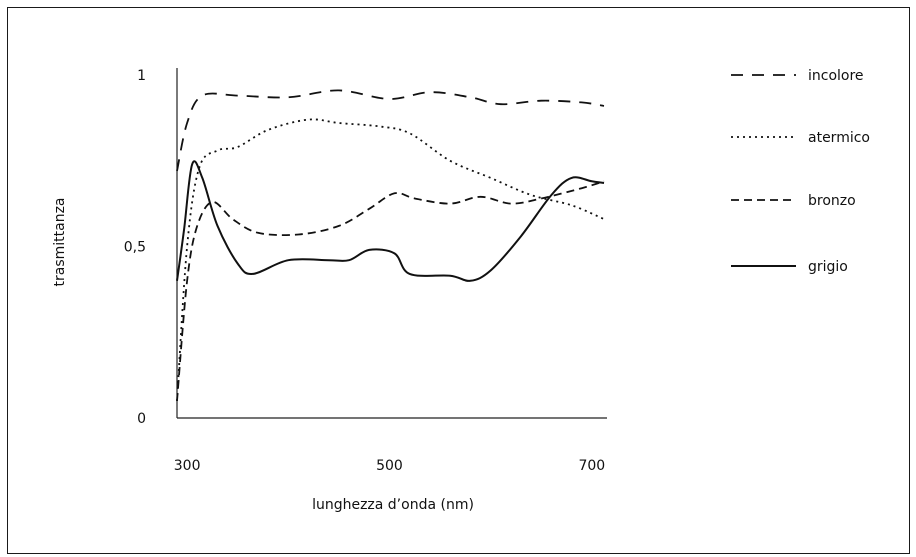  I want to click on x-axis-label: lunghezza d’onda (nm), so click(393, 505).